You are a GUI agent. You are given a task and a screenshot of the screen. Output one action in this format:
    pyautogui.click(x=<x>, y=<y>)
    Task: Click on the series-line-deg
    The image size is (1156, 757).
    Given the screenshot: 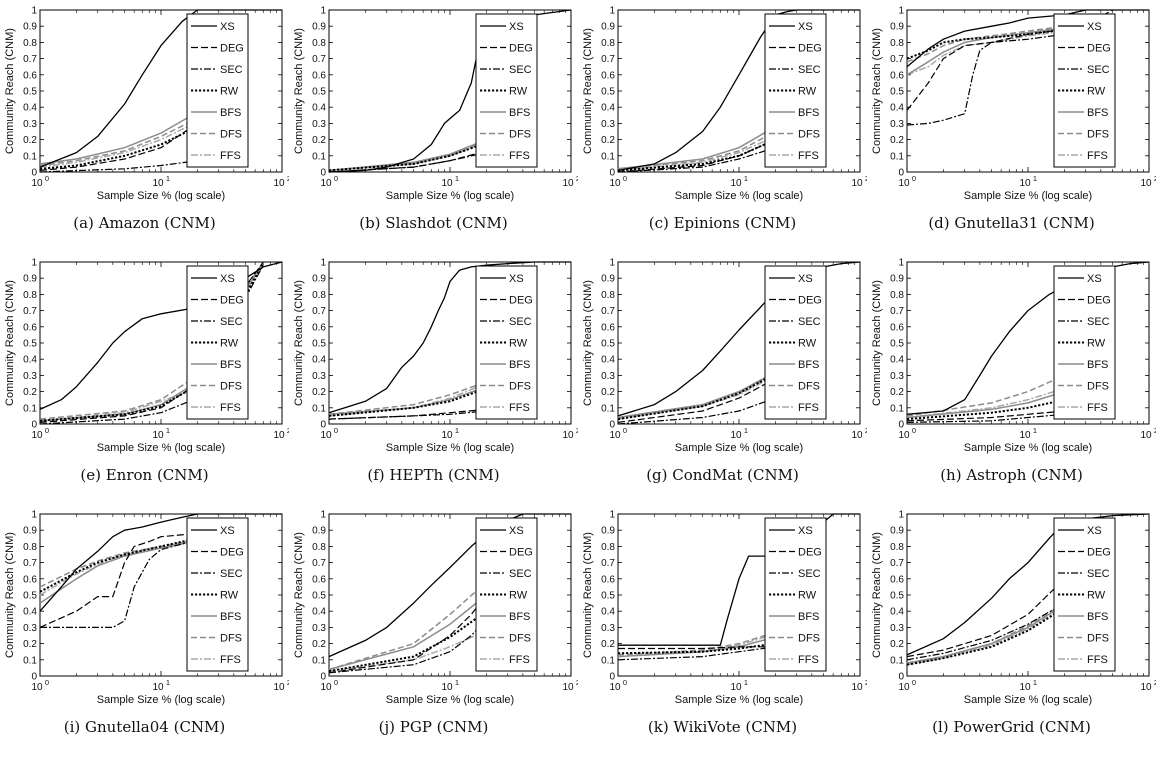 What is the action you would take?
    pyautogui.click(x=721, y=614)
    